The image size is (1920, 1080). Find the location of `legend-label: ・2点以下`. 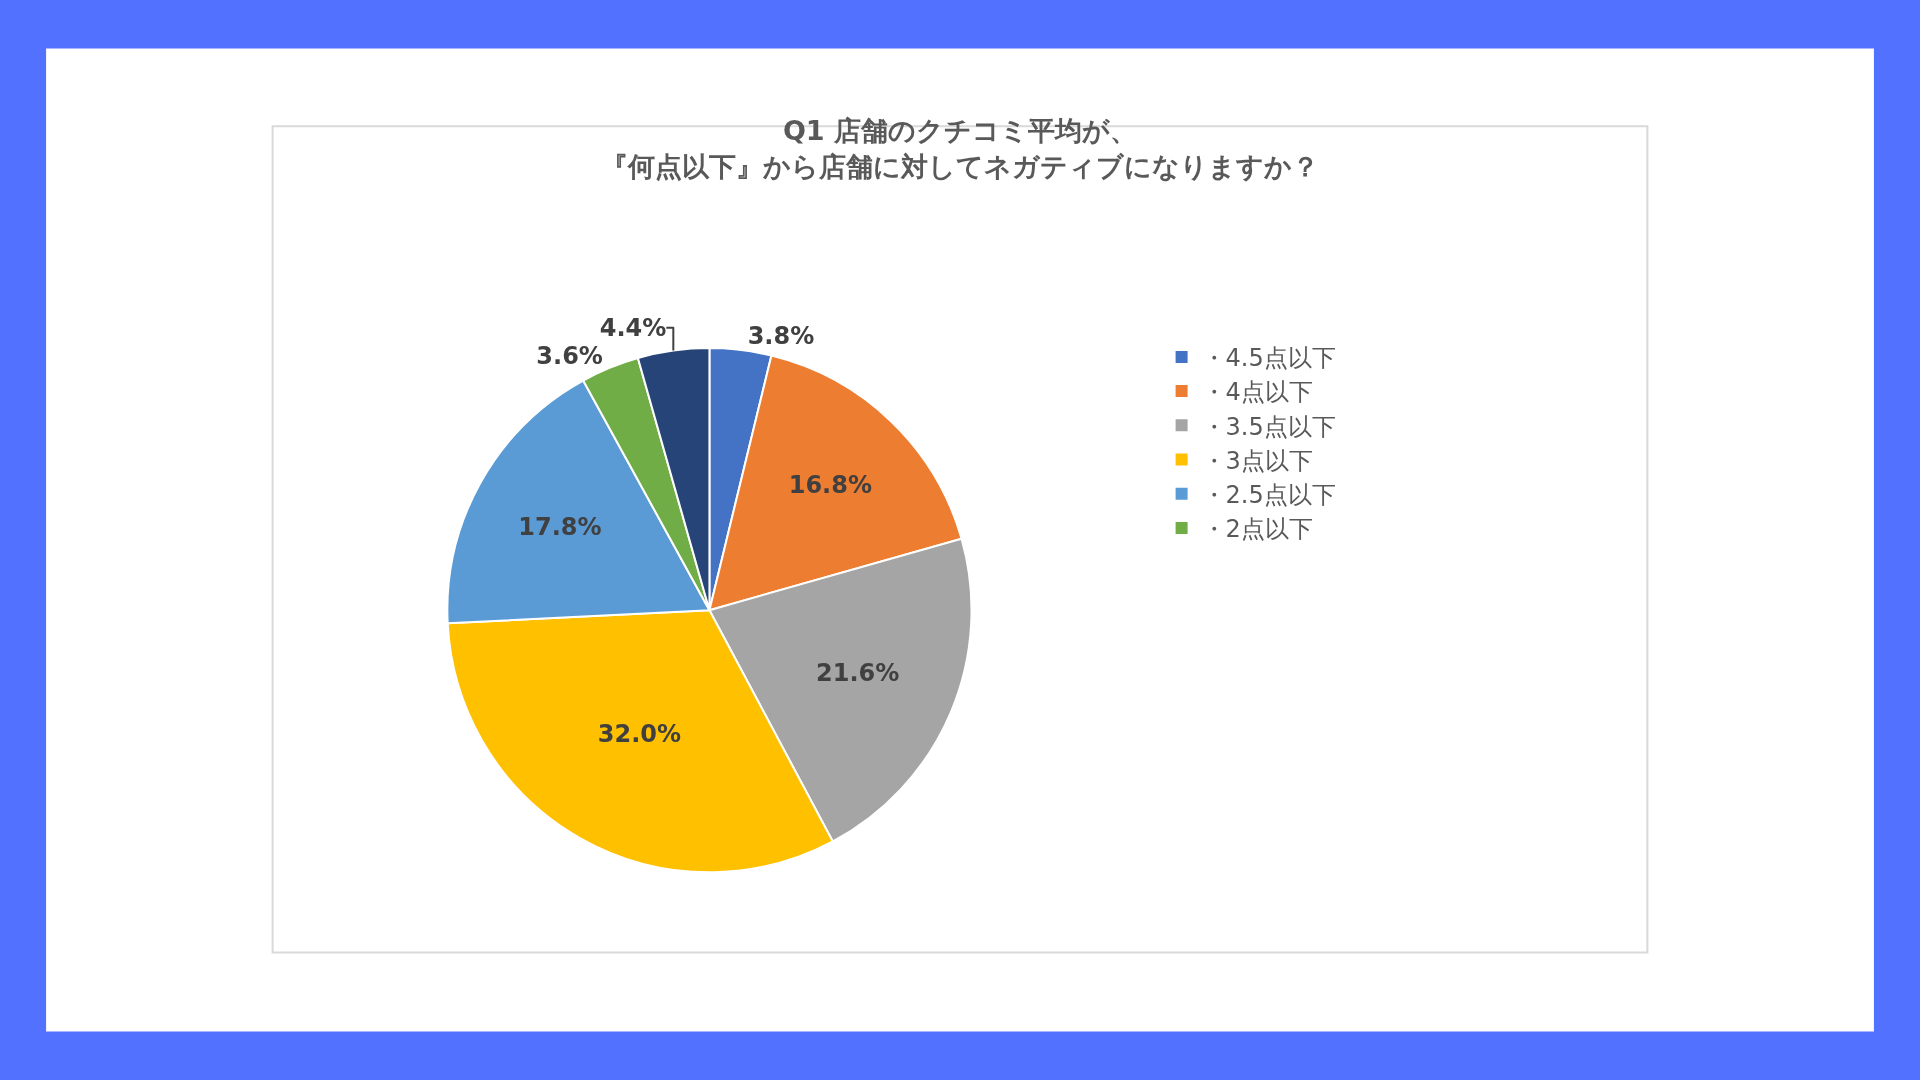

legend-label: ・2点以下 is located at coordinates (1257, 529).